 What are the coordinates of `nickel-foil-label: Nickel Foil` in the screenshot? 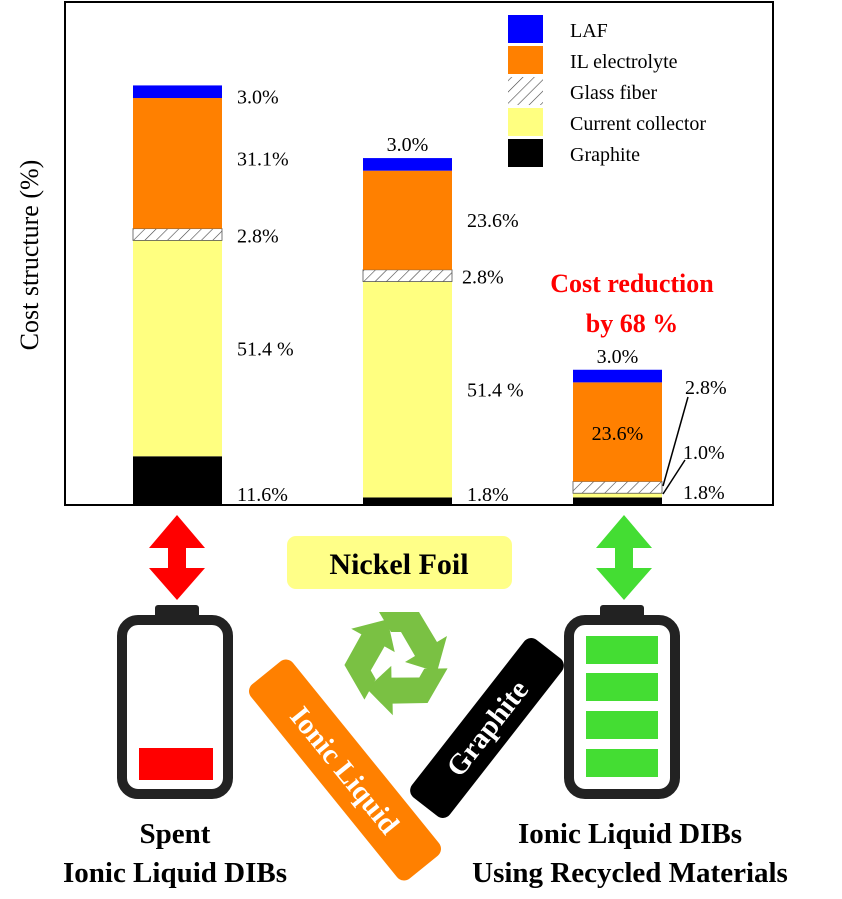 It's located at (398, 564).